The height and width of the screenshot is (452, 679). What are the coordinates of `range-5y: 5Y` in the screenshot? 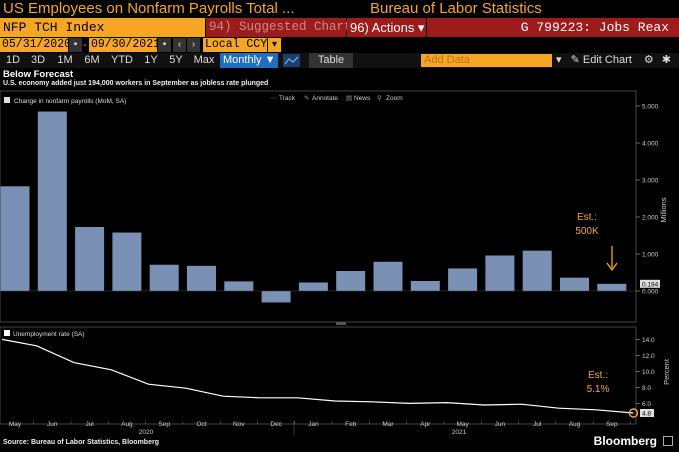 It's located at (176, 60).